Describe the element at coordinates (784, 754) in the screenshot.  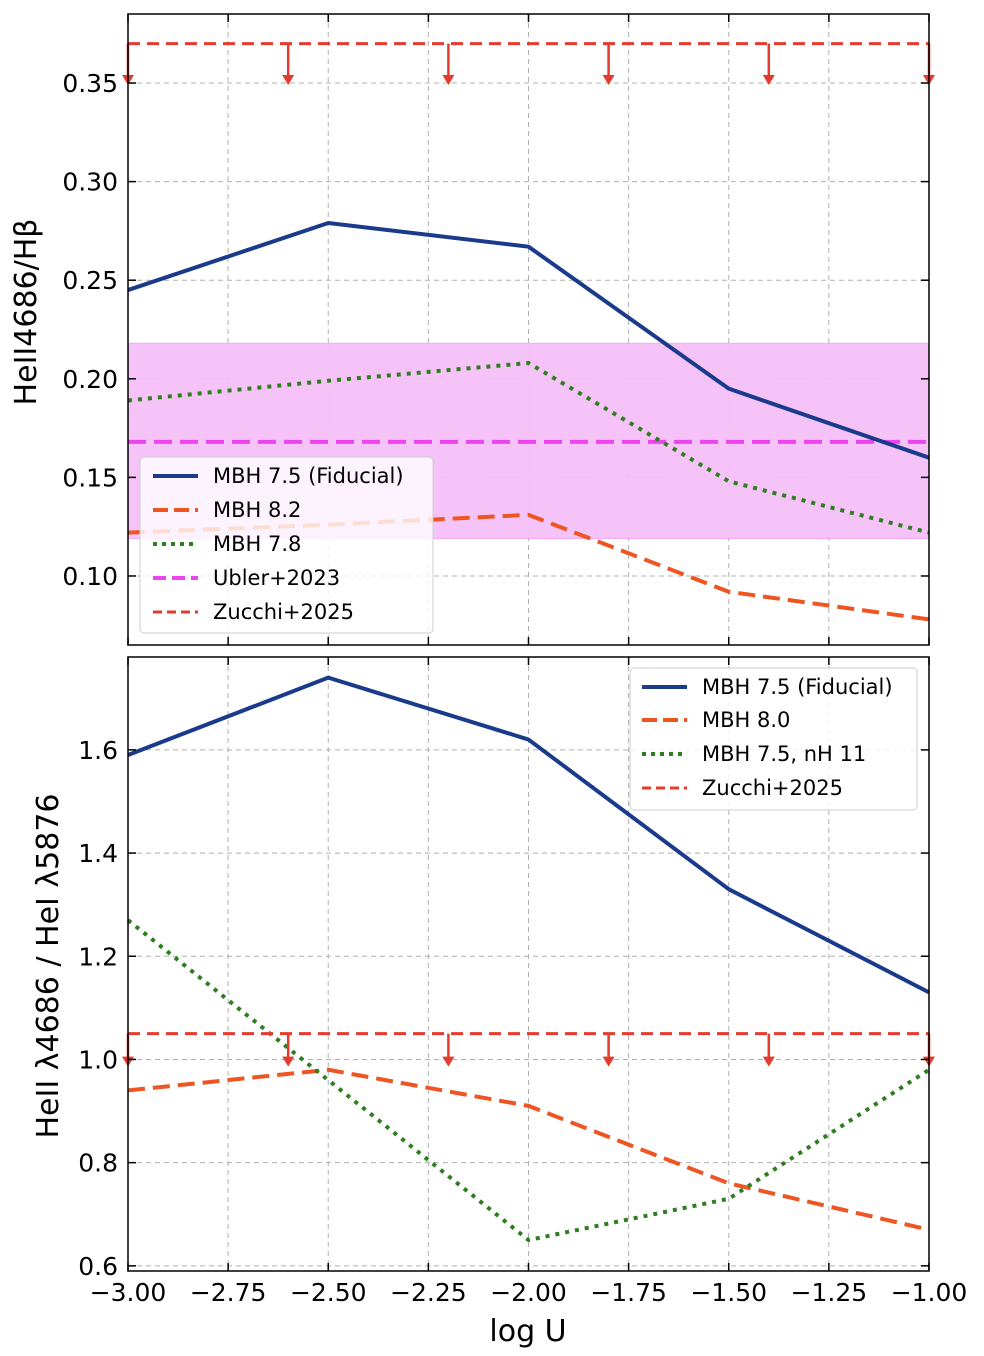
I see `bottom-legend-label-mbh75-nh11: MBH 7.5, nH 11` at that location.